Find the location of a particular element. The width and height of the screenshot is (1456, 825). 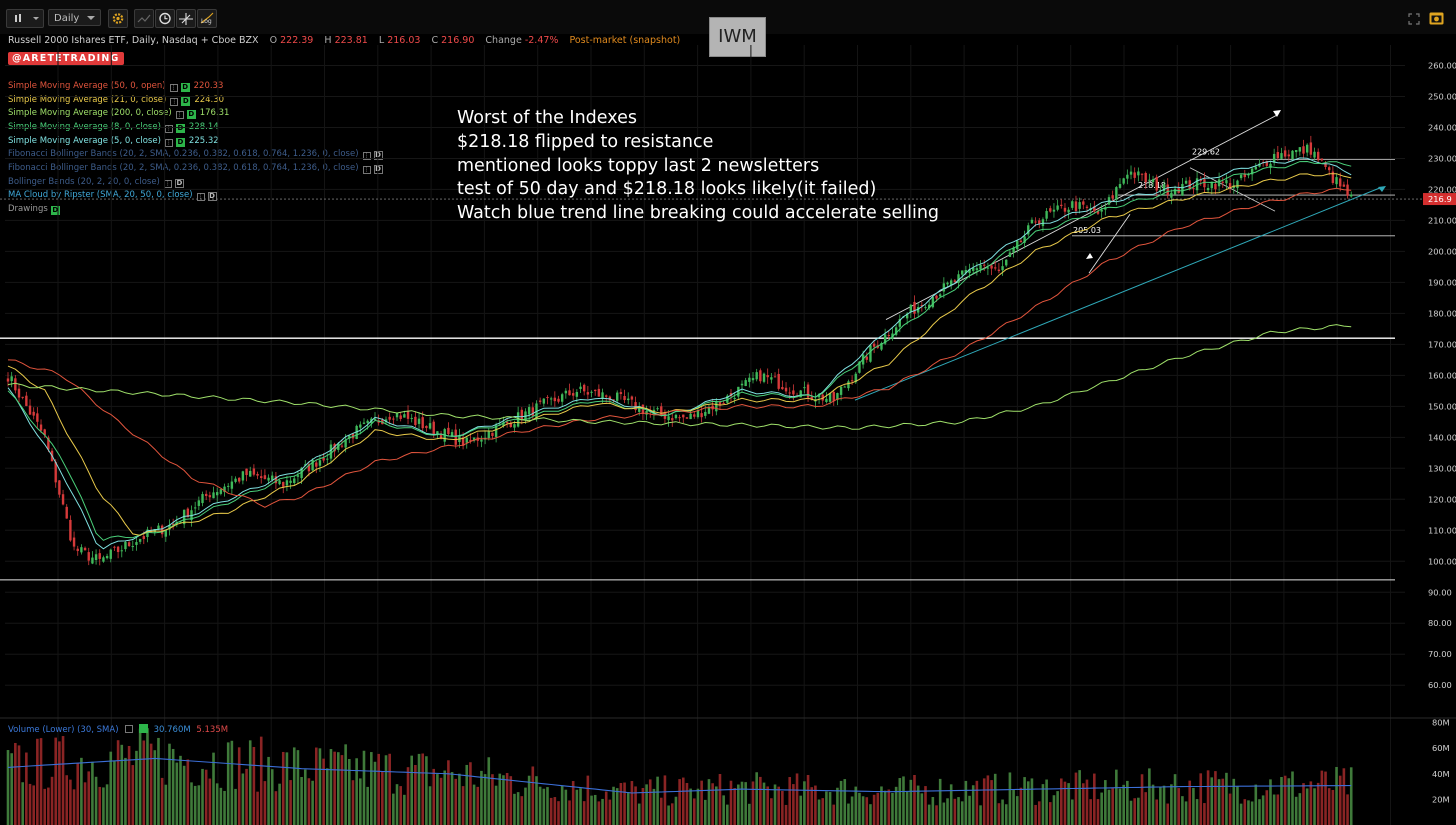

study-legend-item: Bollinger Bands (20, 2, 20, 0, close) ⋮ D is located at coordinates (96, 182).